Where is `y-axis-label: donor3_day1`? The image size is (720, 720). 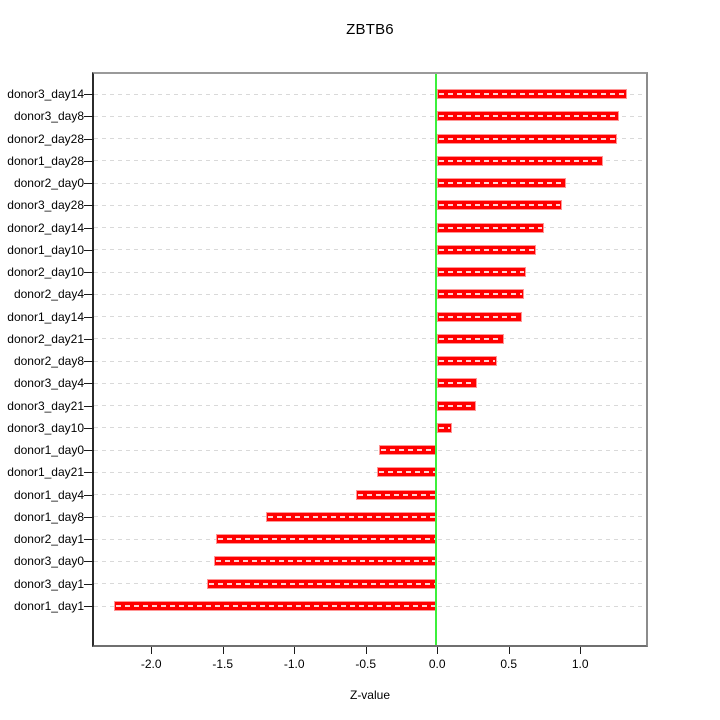
y-axis-label: donor3_day1 is located at coordinates (48, 583).